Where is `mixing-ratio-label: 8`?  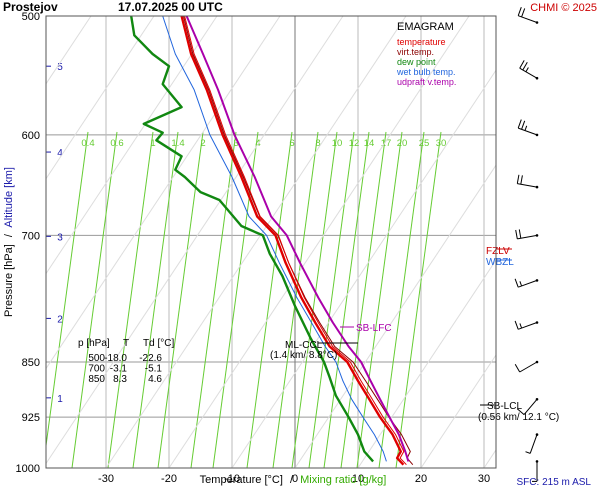
mixing-ratio-label: 8 is located at coordinates (317, 143).